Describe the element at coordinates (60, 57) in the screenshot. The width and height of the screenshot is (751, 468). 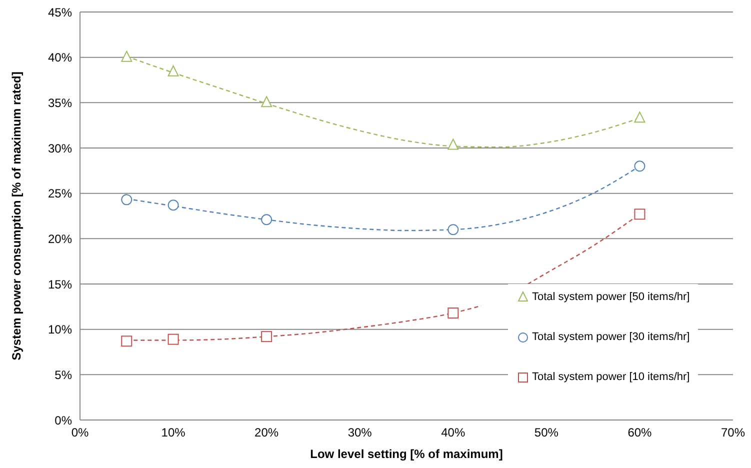
I see `y-tick-label: 40%` at that location.